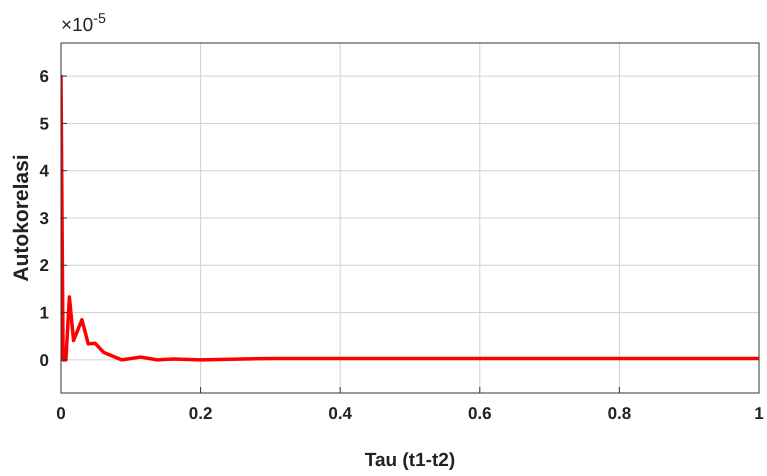 The width and height of the screenshot is (767, 476). I want to click on y-tick-label: 4, so click(45, 171).